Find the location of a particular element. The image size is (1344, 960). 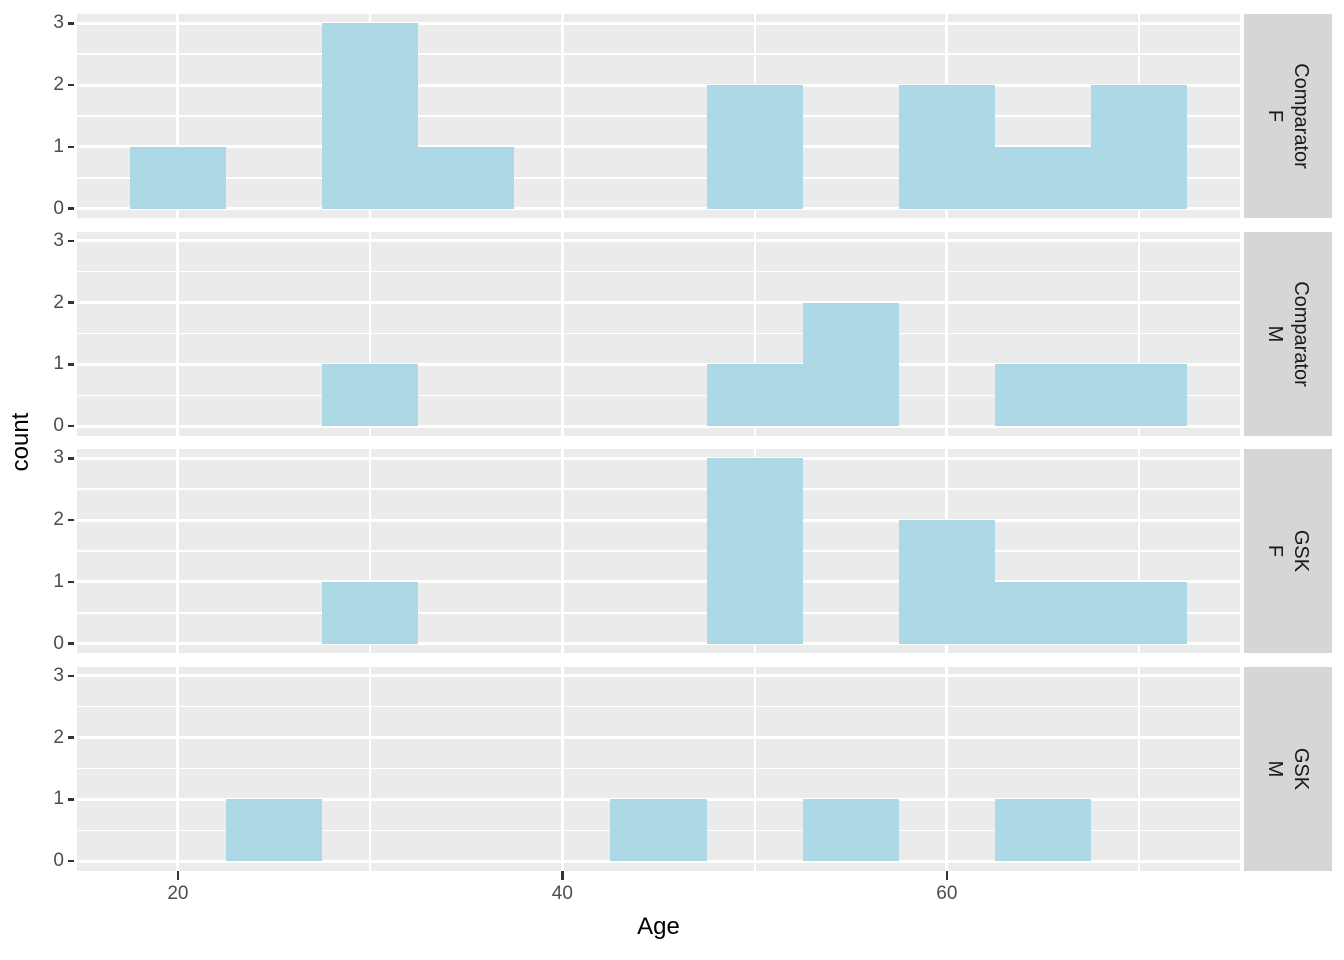

facet-strip: Comparator M is located at coordinates (1288, 333).